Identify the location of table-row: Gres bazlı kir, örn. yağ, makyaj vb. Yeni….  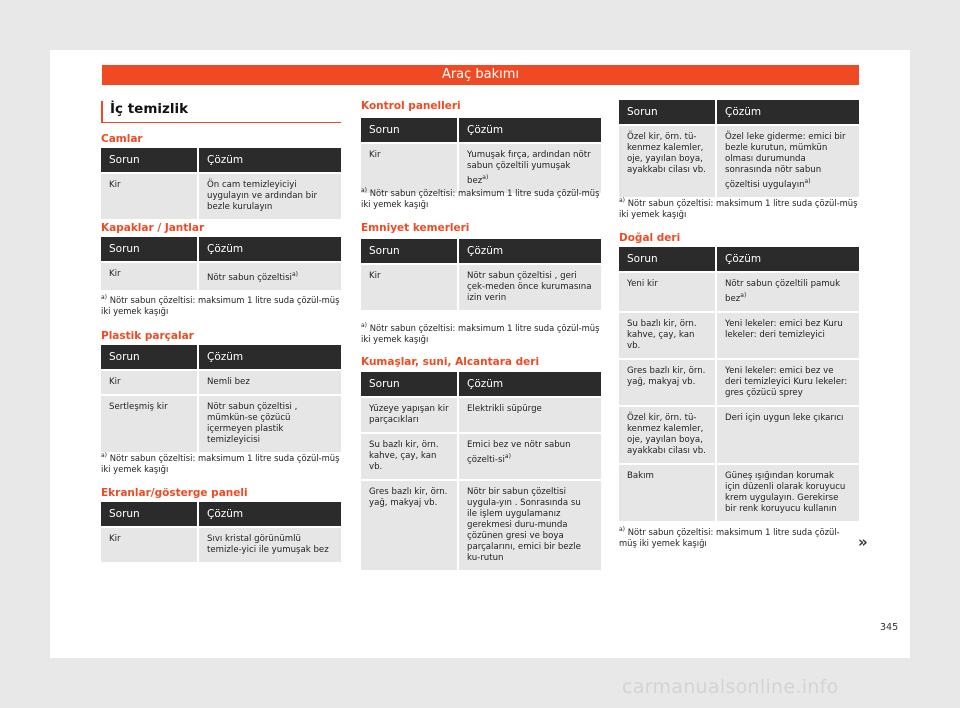
(739, 381).